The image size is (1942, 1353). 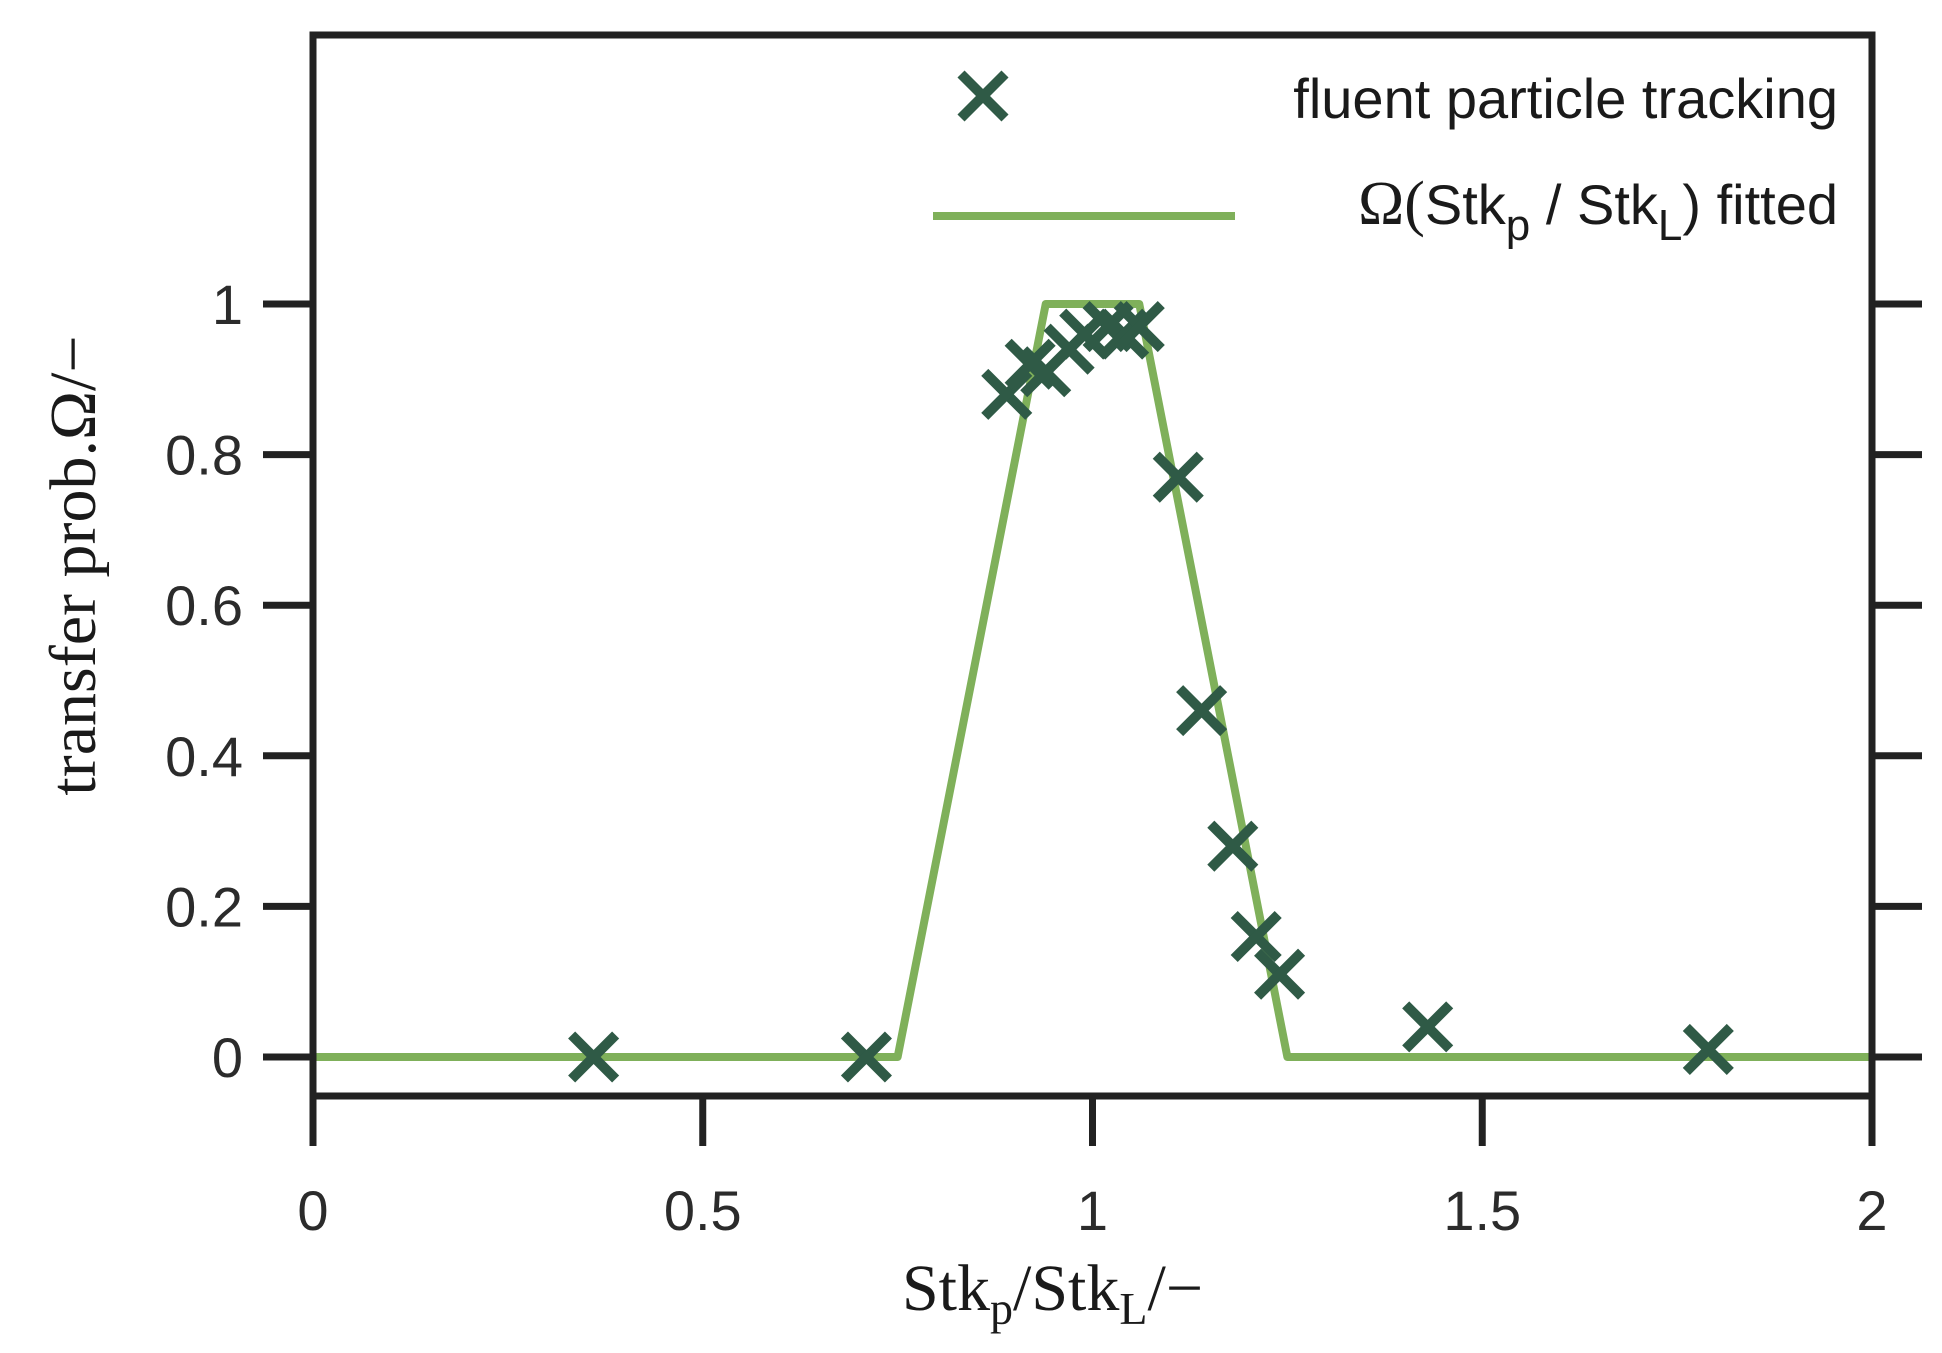 What do you see at coordinates (204, 906) in the screenshot?
I see `y-tick-label: 0.2` at bounding box center [204, 906].